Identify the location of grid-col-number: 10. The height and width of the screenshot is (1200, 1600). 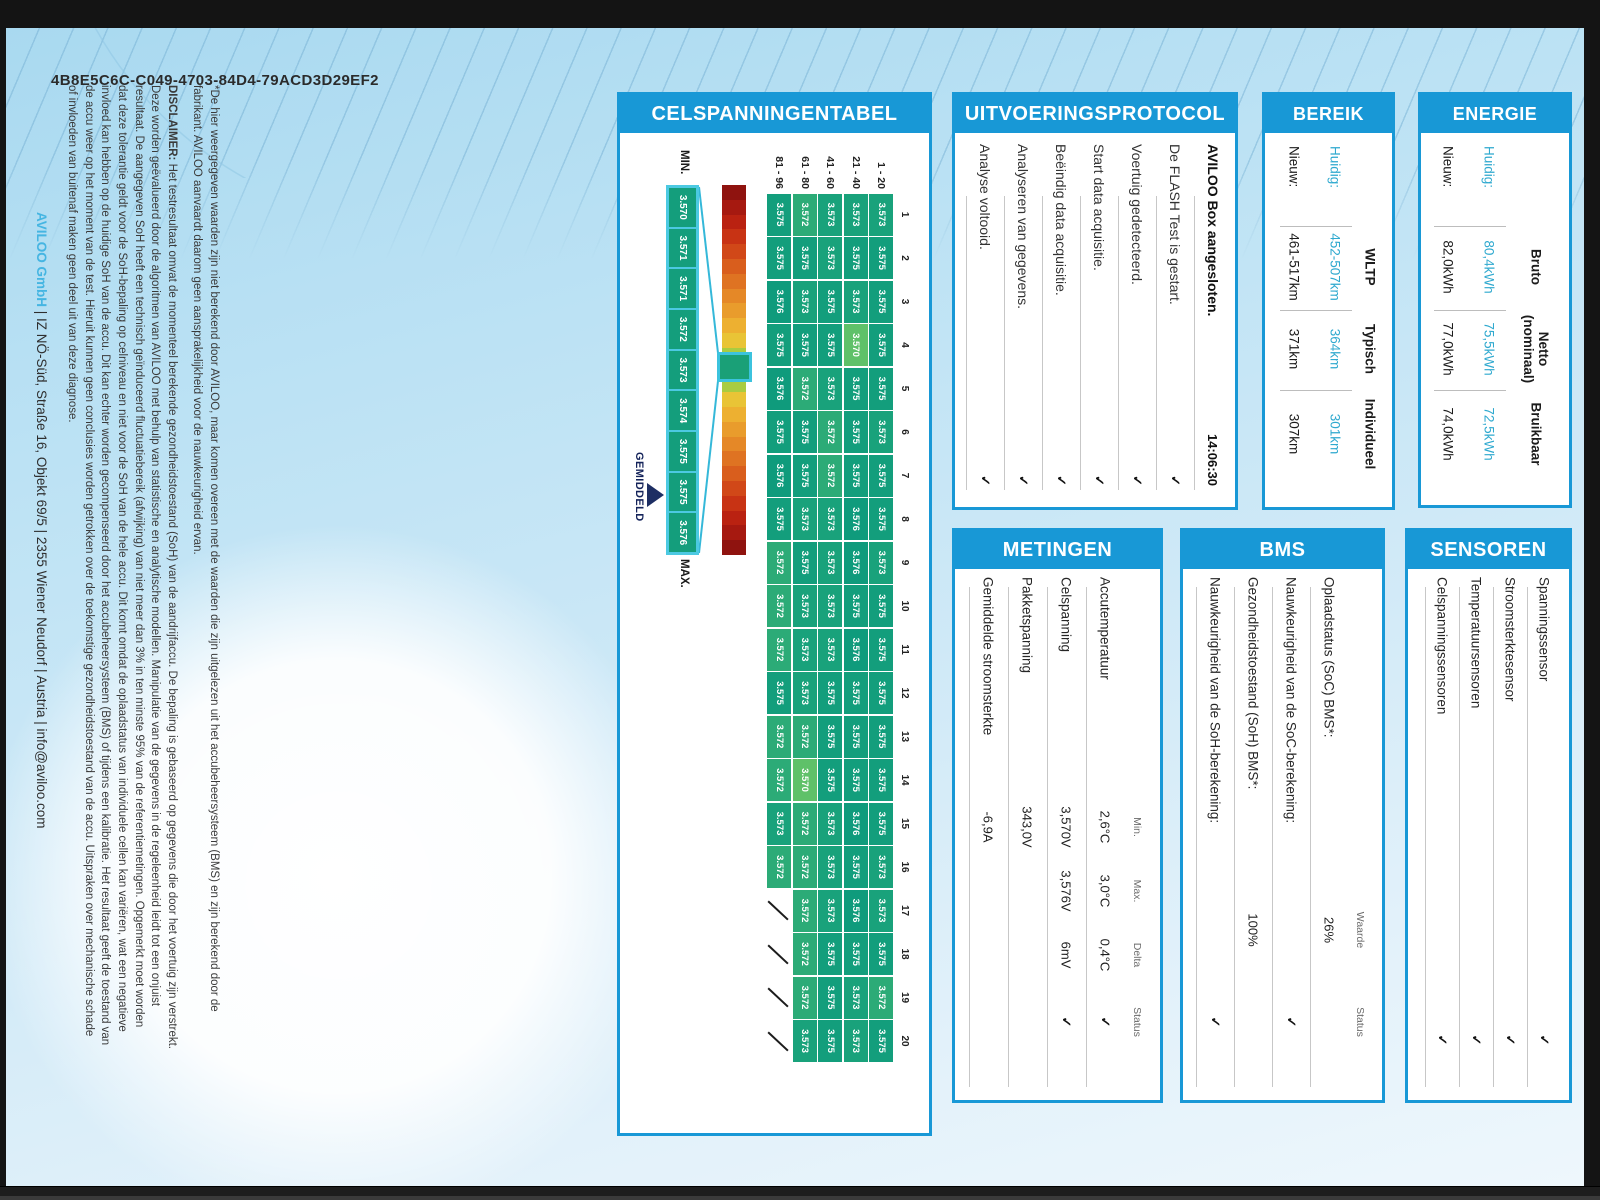
(904, 606).